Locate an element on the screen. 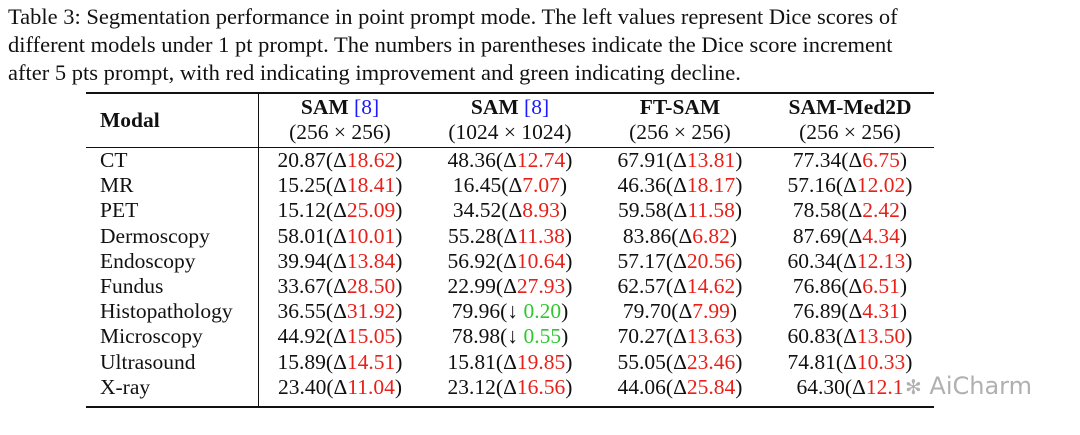 The image size is (1080, 435). delta-value: 14.51 is located at coordinates (371, 361).